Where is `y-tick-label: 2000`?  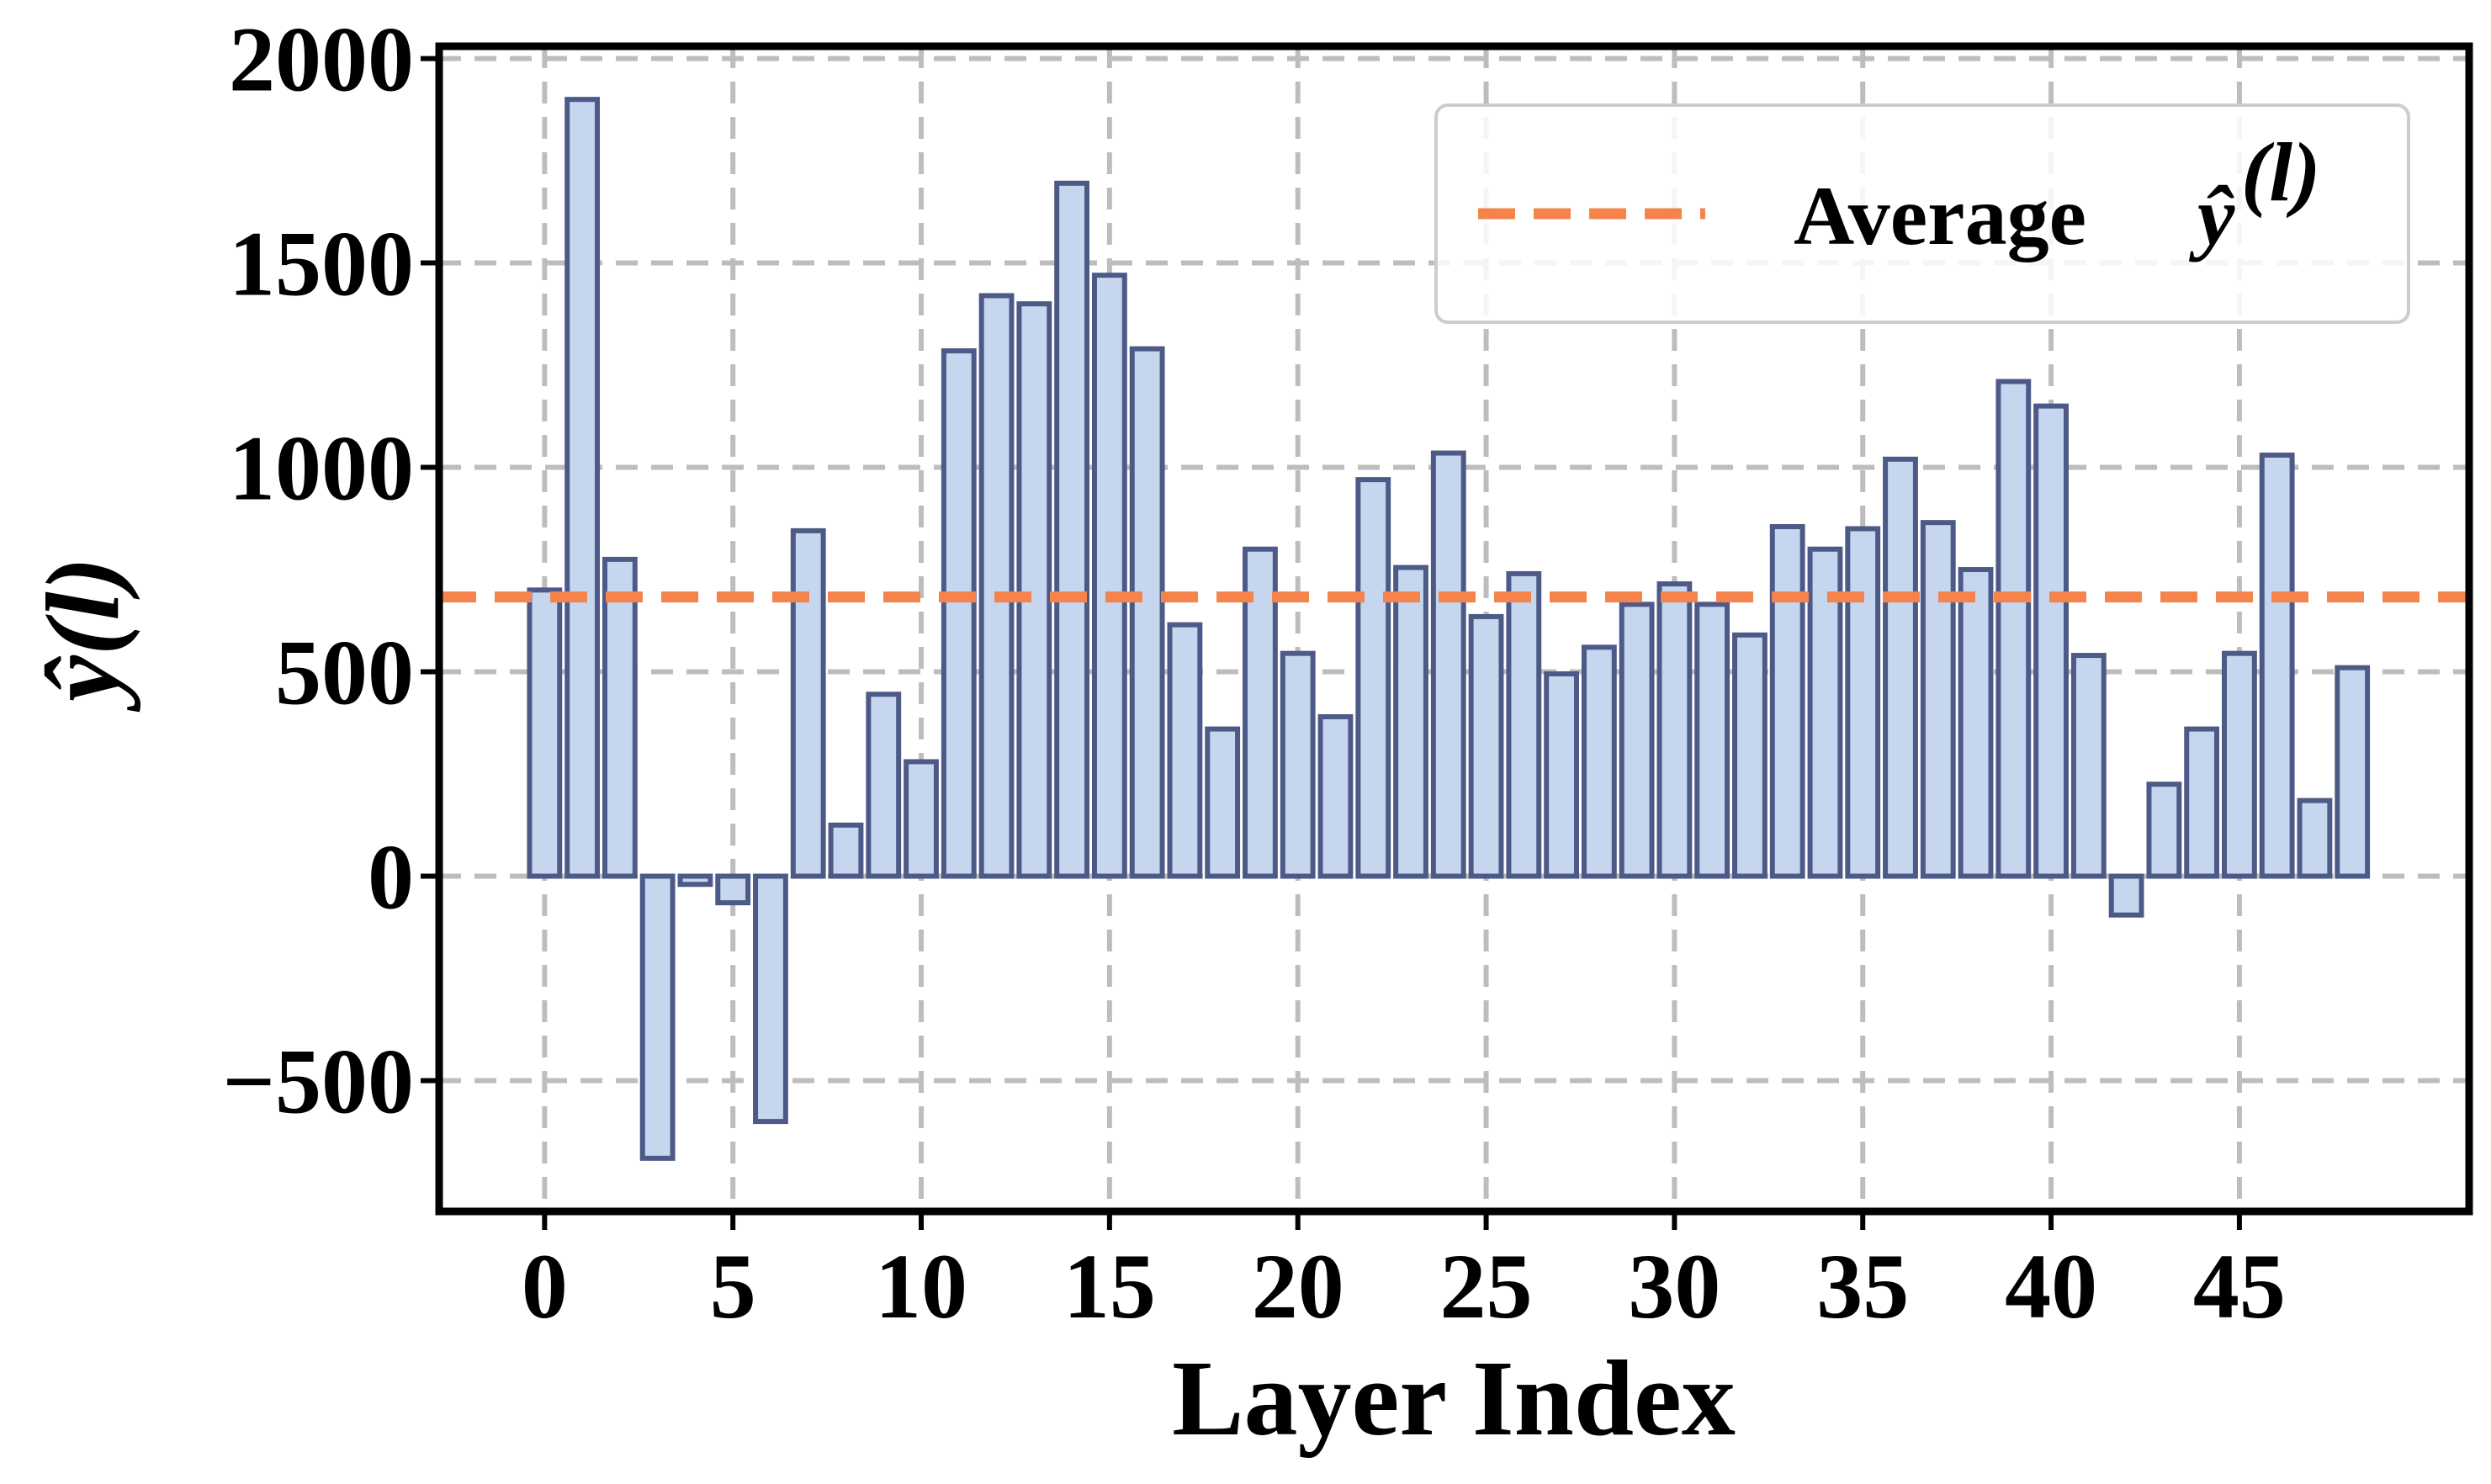
y-tick-label: 2000 is located at coordinates (321, 59).